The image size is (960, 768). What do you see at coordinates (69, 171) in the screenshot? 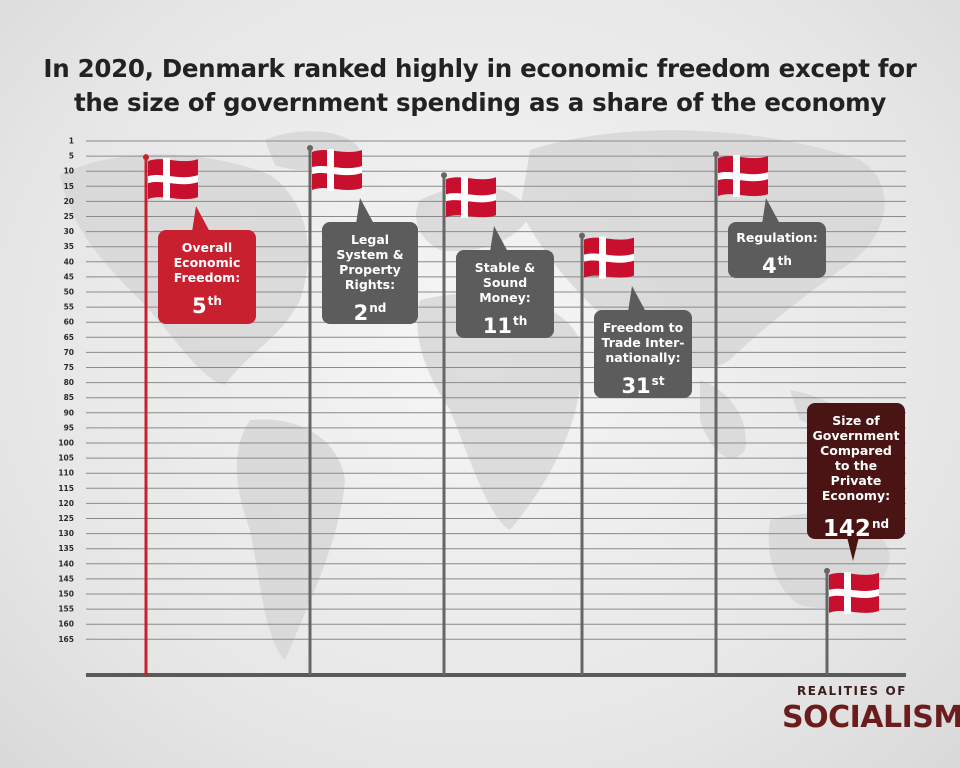
I see `y-tick-label: 10` at bounding box center [69, 171].